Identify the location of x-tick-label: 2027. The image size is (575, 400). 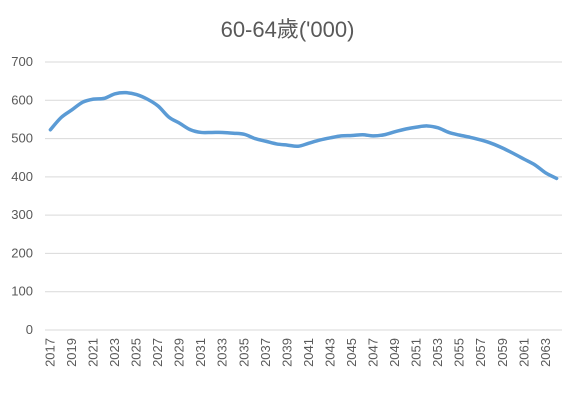
(157, 352).